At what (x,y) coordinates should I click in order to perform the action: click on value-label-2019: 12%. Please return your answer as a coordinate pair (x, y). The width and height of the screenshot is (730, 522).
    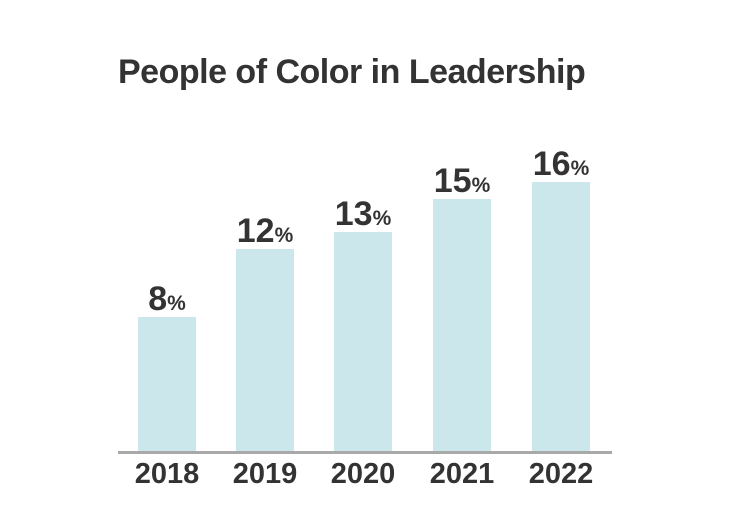
    Looking at the image, I should click on (265, 231).